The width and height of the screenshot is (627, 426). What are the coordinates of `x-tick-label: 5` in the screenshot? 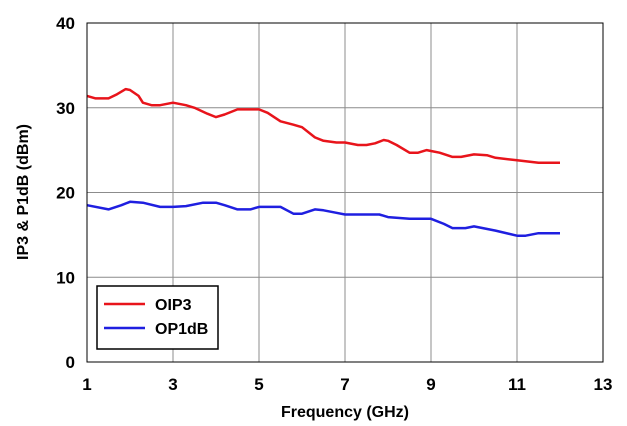 It's located at (258, 384).